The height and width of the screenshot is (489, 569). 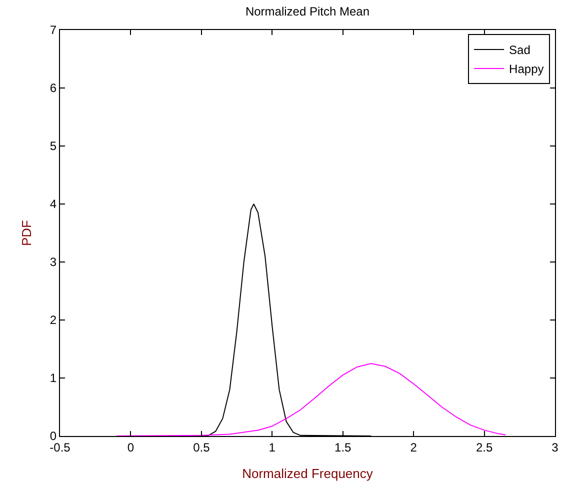 I want to click on x-tick-label: 2.5, so click(x=484, y=447).